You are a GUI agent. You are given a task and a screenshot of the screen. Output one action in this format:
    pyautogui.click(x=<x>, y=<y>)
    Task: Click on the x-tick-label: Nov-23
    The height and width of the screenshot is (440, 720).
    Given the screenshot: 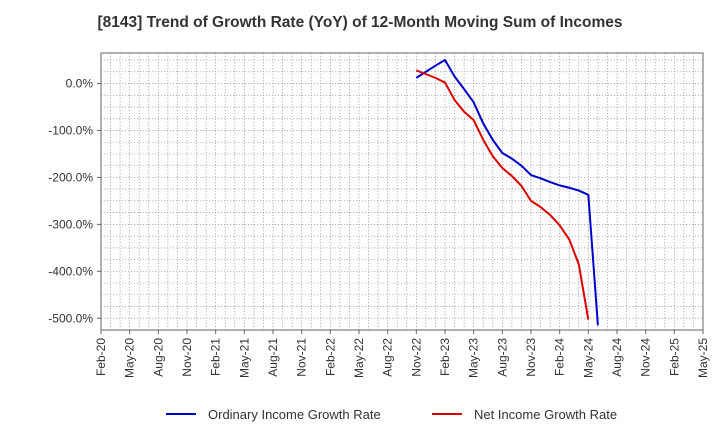 What is the action you would take?
    pyautogui.click(x=531, y=357)
    